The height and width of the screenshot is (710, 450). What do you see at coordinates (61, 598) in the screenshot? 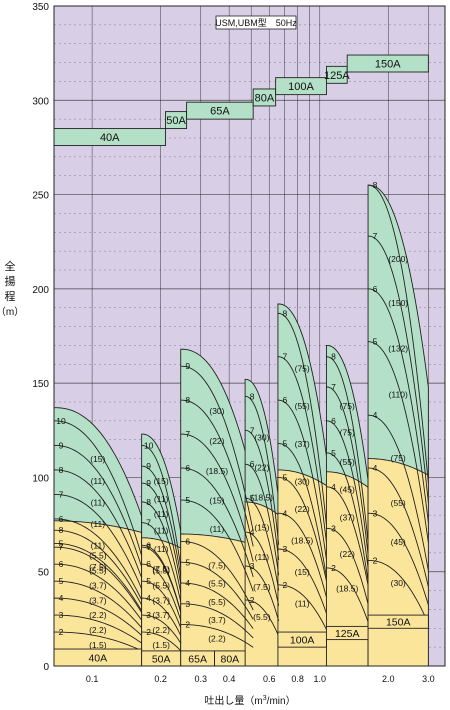
I see `stage-number-label: 4` at bounding box center [61, 598].